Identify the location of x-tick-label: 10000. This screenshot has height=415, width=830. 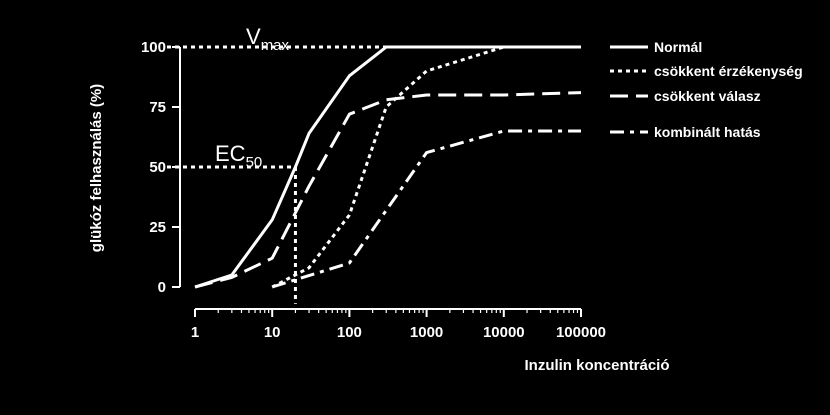
(504, 332).